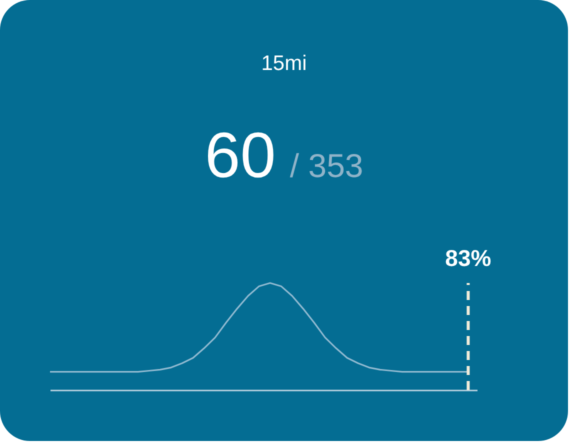 The image size is (571, 443). Describe the element at coordinates (240, 155) in the screenshot. I see `chart-subtitle: 60` at that location.